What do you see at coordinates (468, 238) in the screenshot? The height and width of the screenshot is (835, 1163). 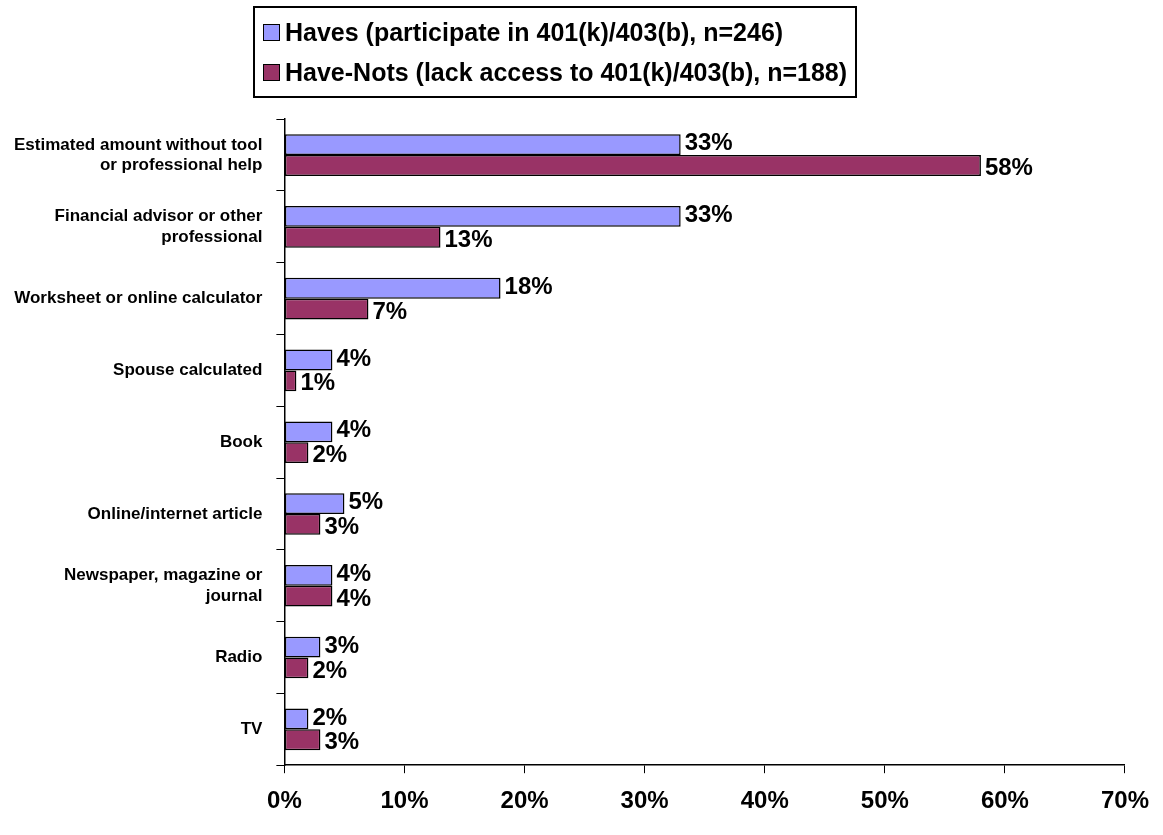 I see `data-label: 13%` at bounding box center [468, 238].